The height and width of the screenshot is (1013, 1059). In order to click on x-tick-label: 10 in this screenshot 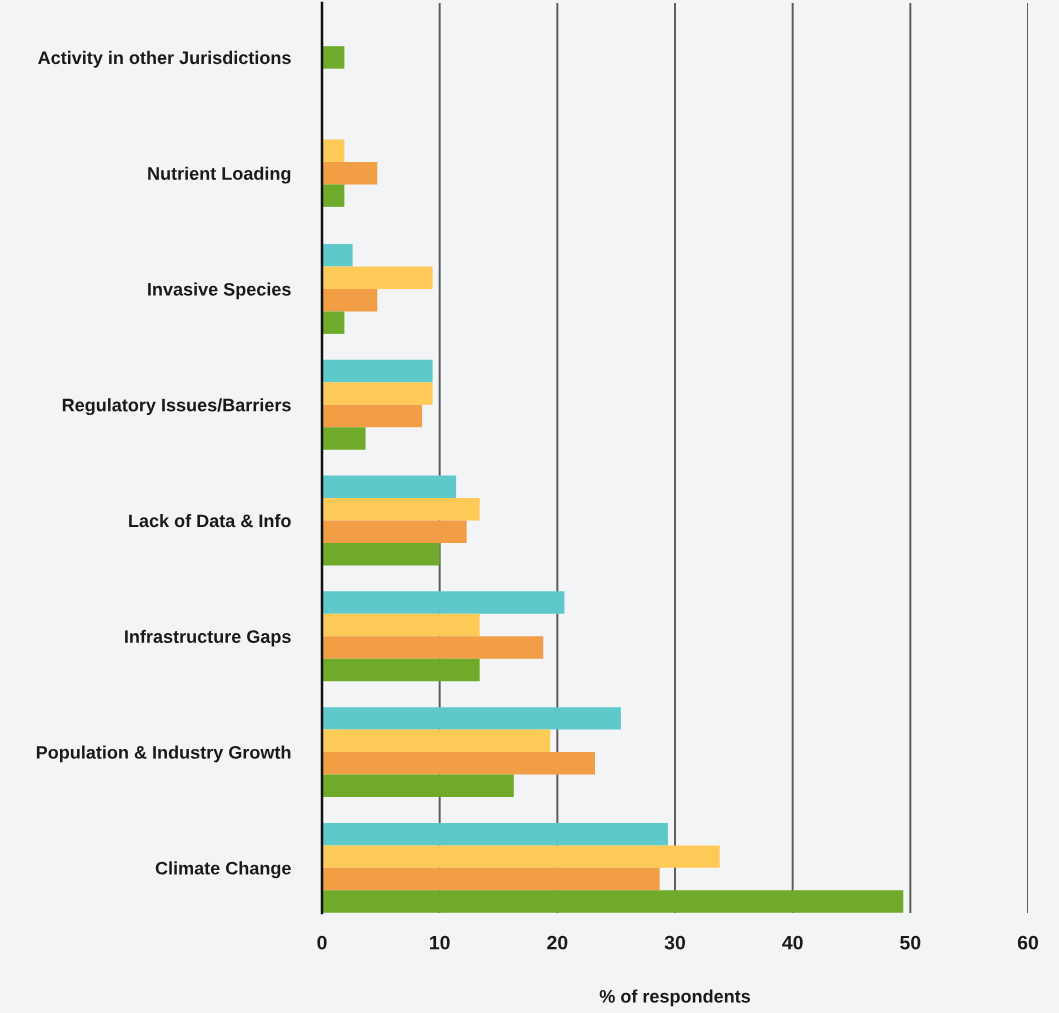, I will do `click(440, 942)`.